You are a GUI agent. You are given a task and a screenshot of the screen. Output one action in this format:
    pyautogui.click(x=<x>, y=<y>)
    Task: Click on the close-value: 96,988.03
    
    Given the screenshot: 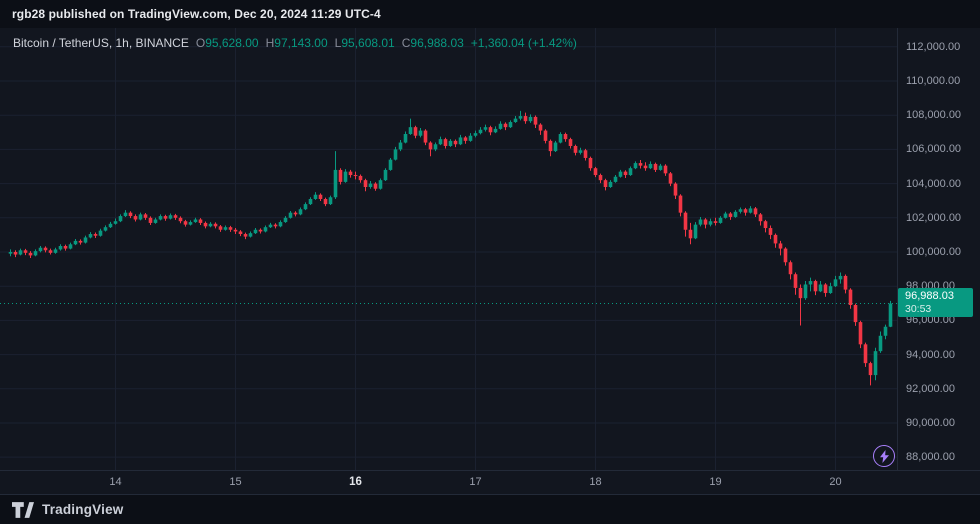 What is the action you would take?
    pyautogui.click(x=437, y=43)
    